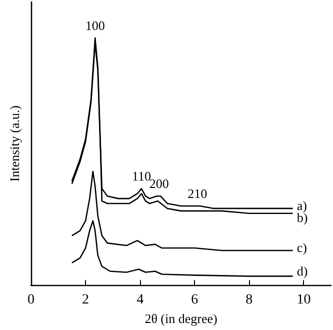  I want to click on y-axis-title: Intensity (a.u.), so click(14, 143).